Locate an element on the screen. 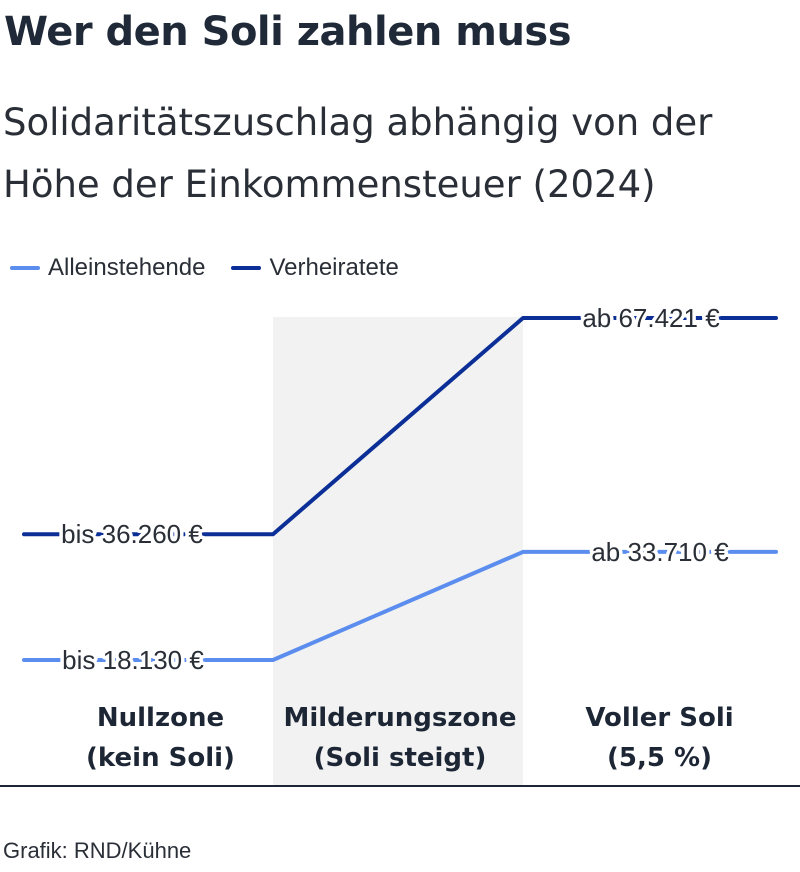  zone-label-2-line-1: Milderungszone is located at coordinates (399, 718).